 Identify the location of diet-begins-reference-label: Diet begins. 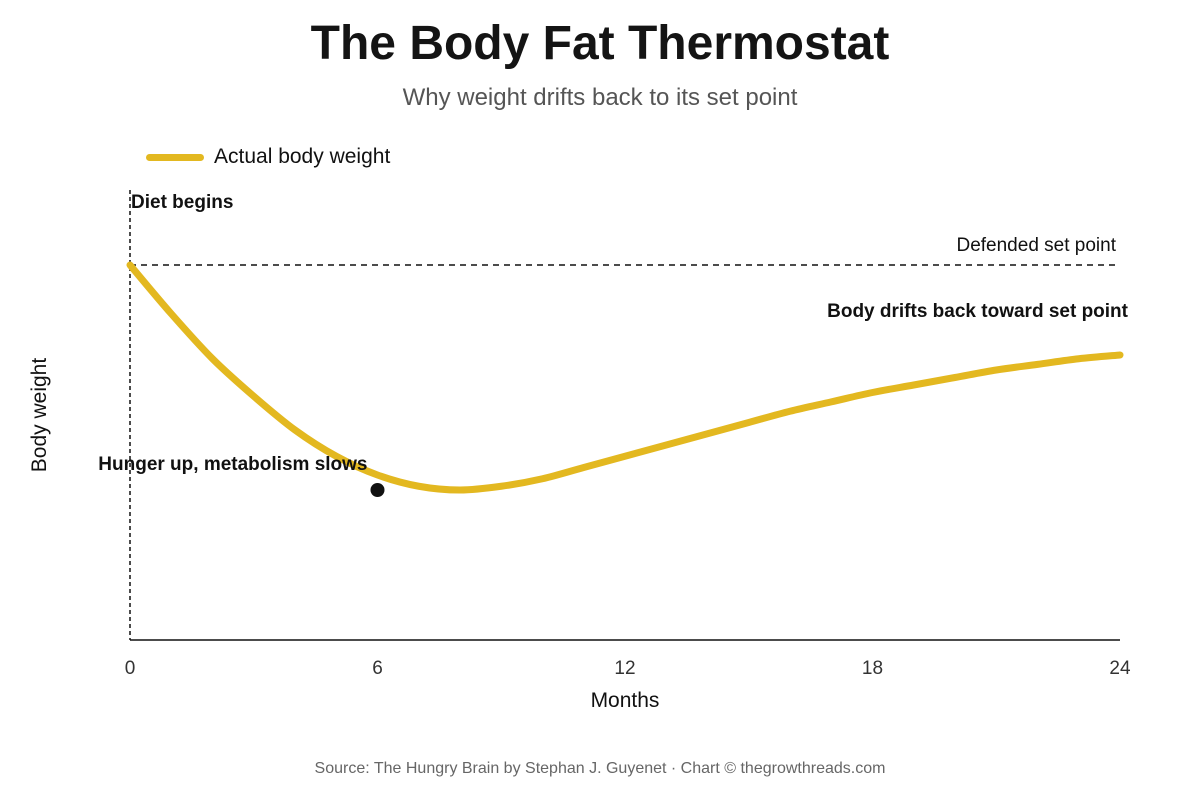
(182, 202).